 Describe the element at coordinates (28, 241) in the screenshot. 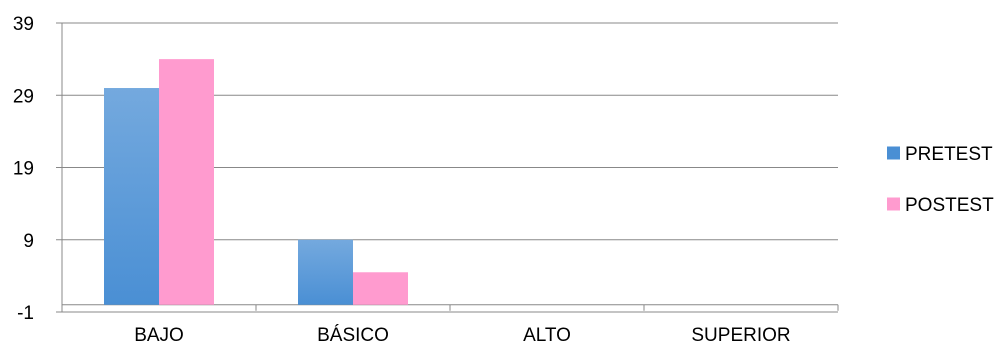

I see `y-tick-label-1: 9` at that location.